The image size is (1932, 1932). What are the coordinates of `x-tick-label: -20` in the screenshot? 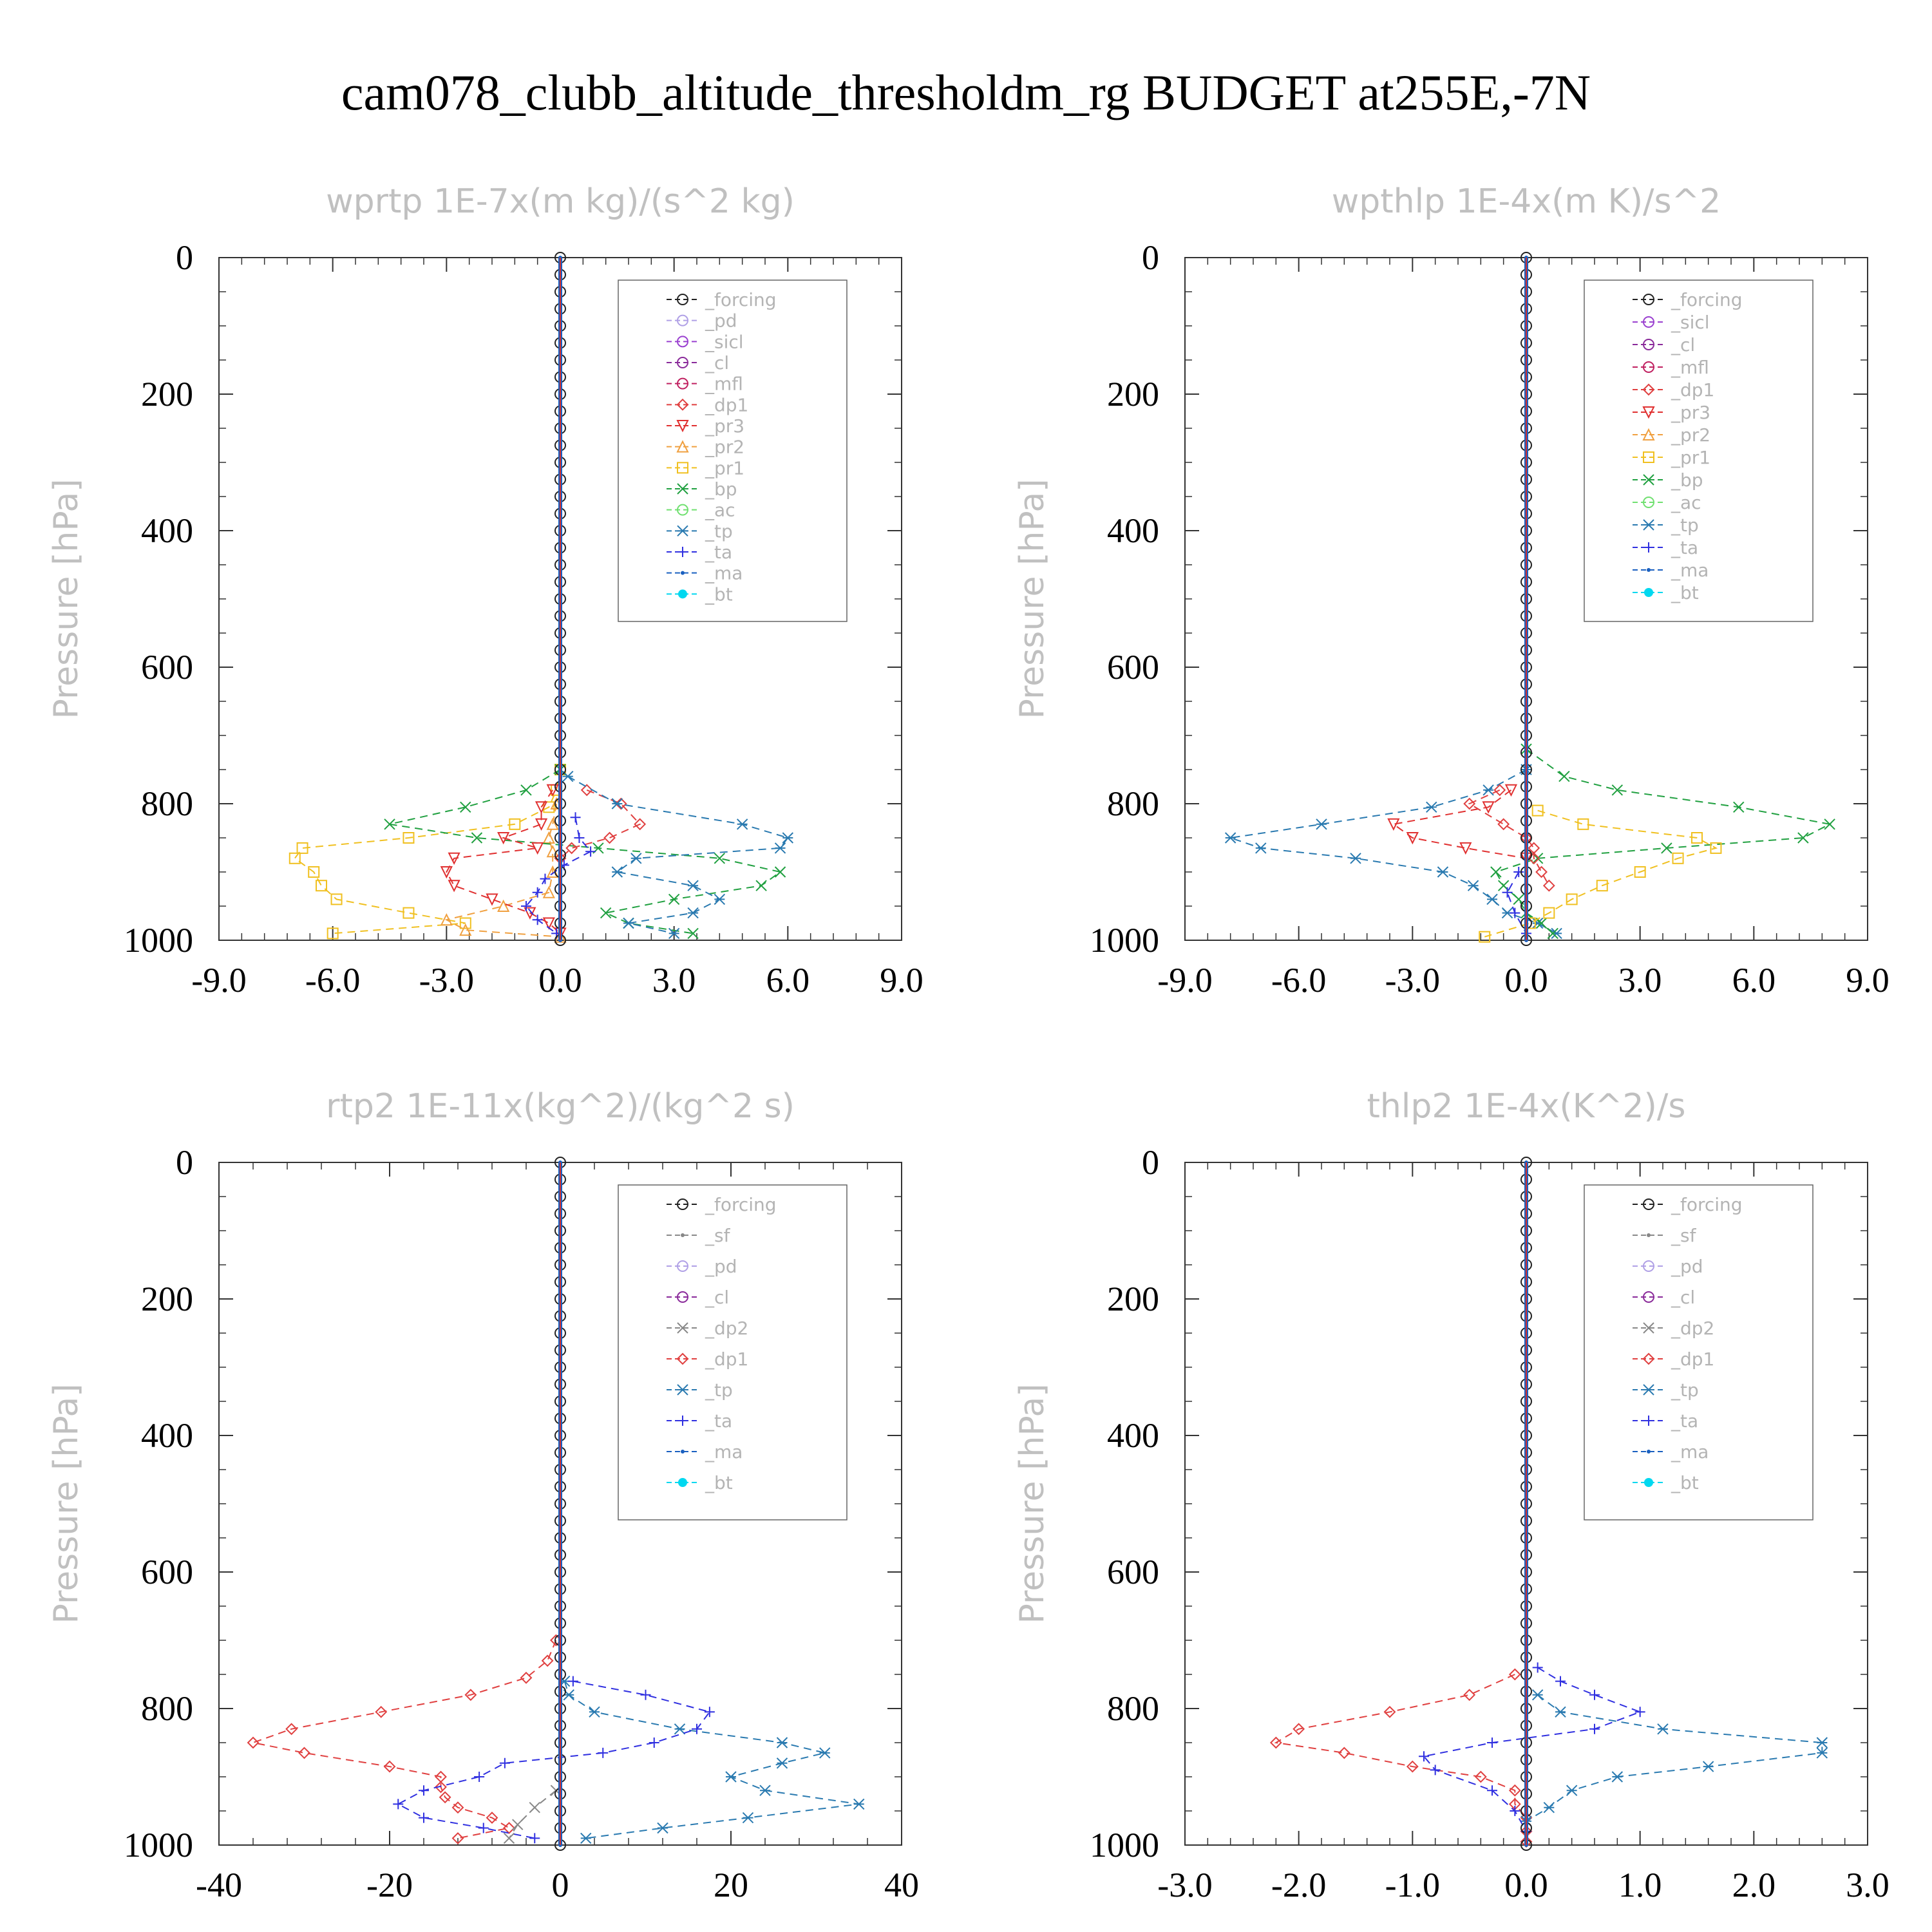 It's located at (389, 1885).